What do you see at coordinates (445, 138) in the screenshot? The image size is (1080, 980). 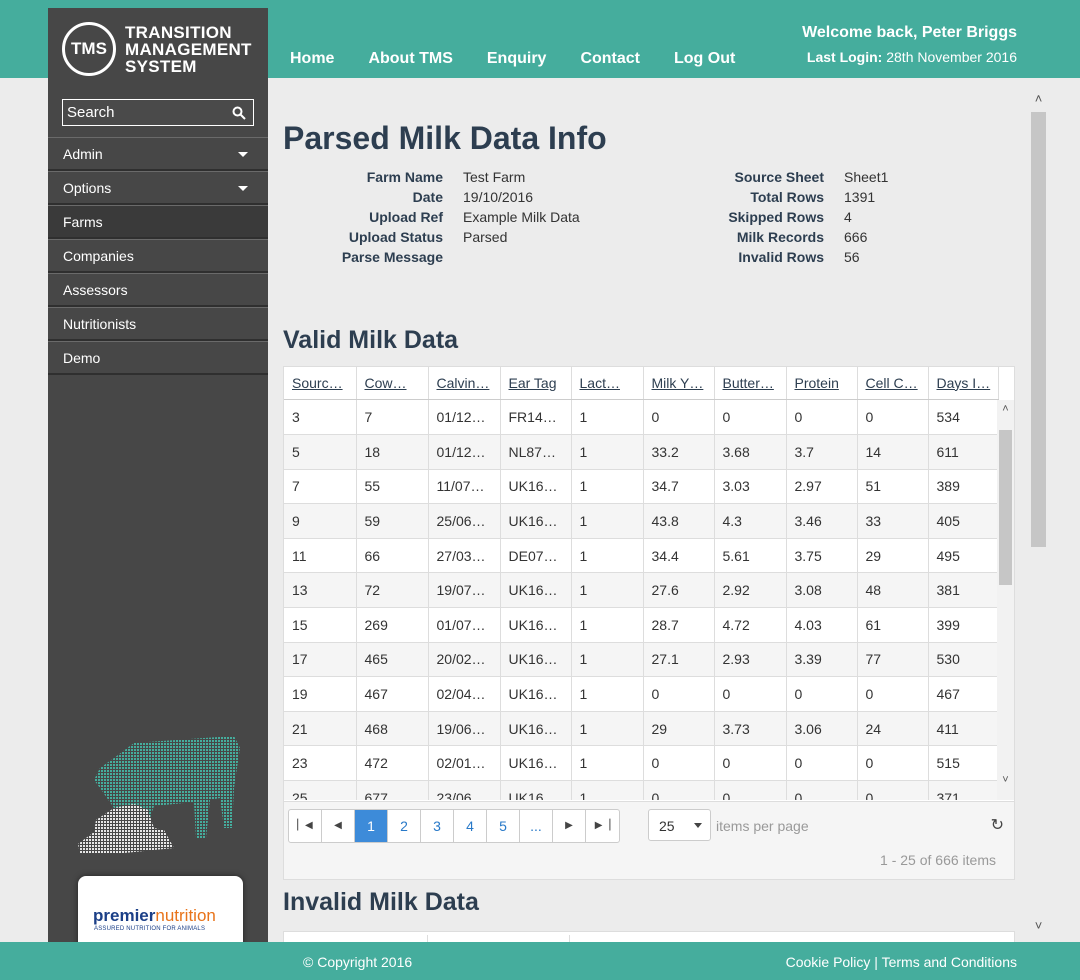 I see `page-title: Parsed Milk Data Info` at bounding box center [445, 138].